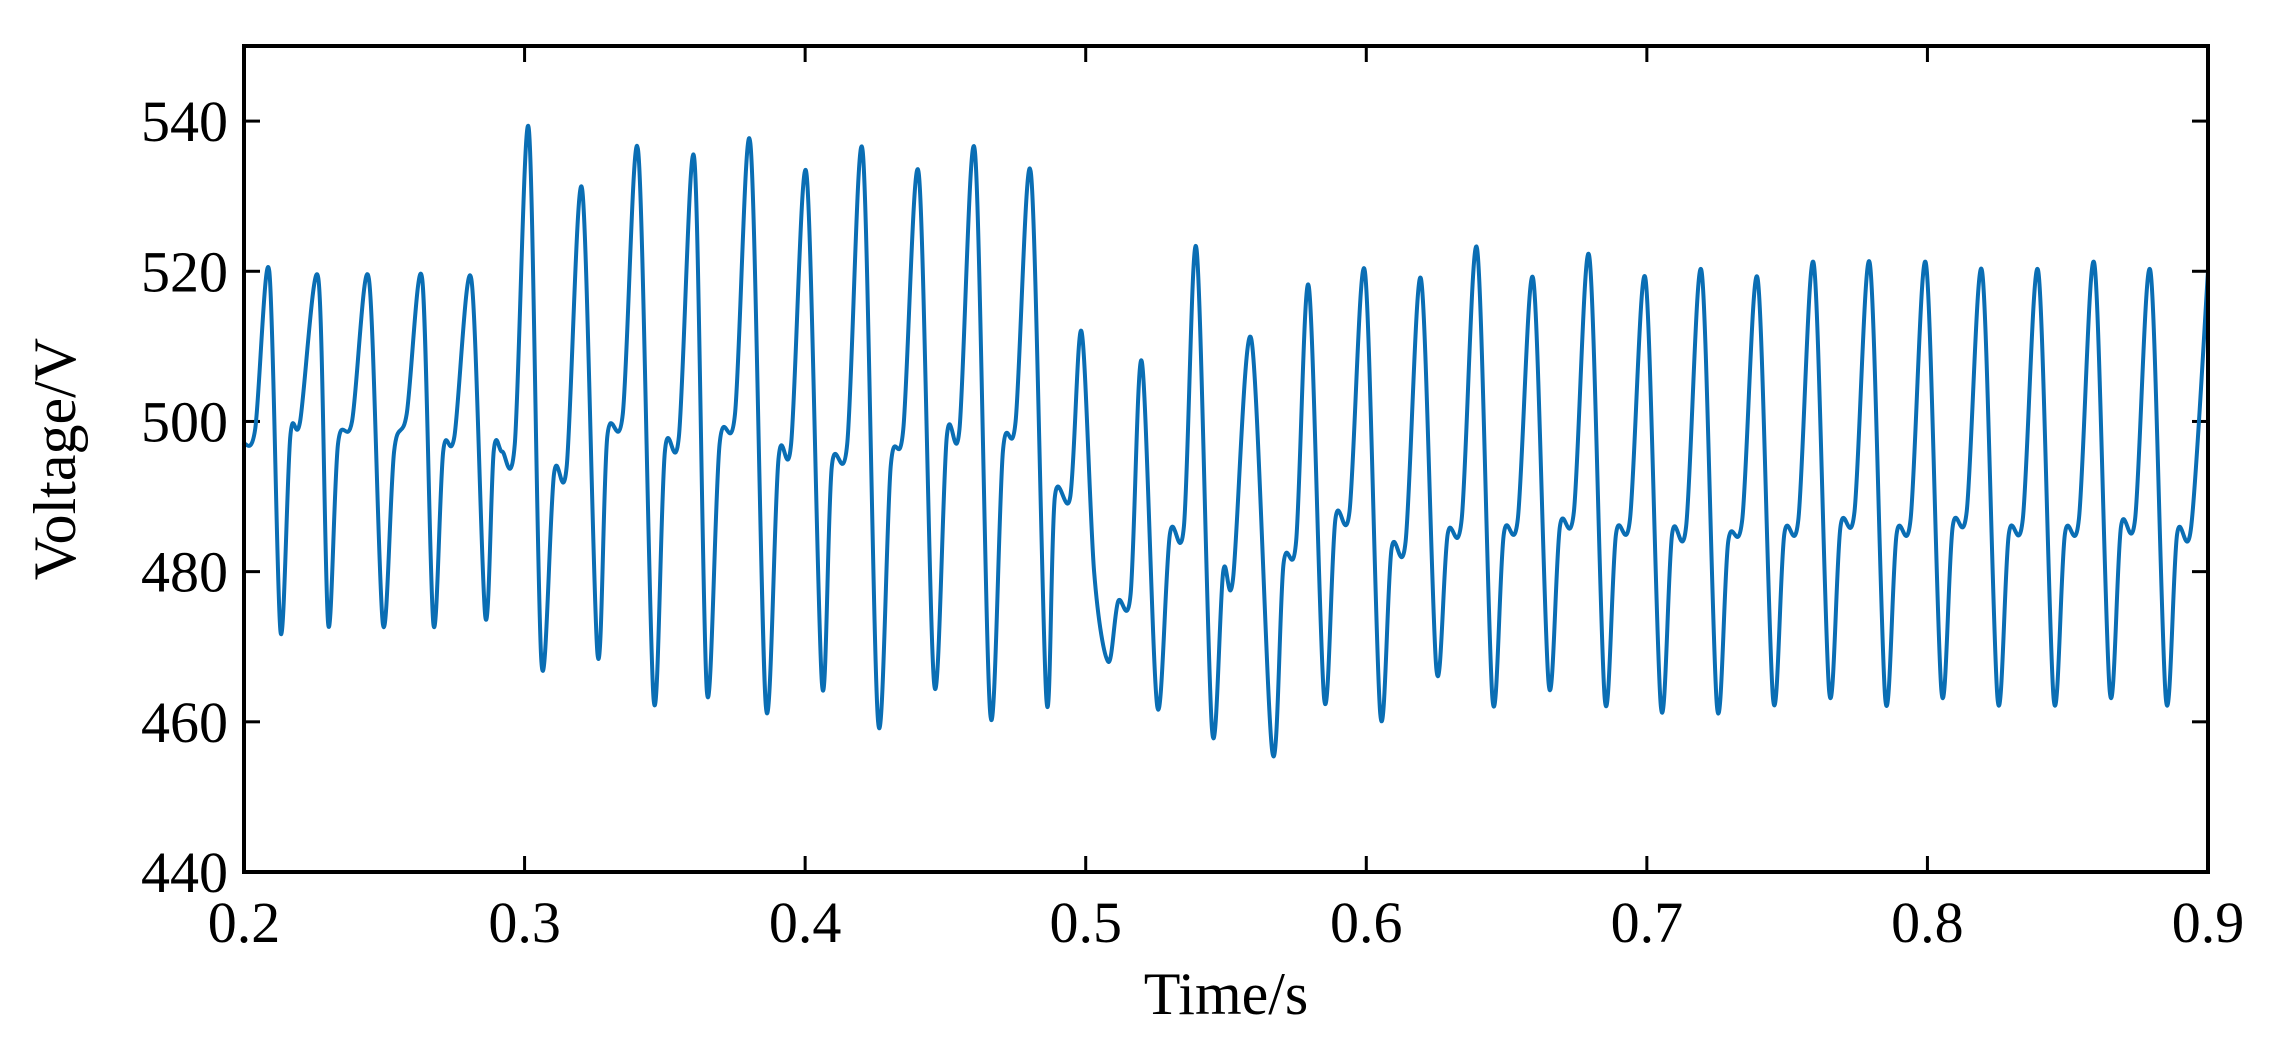 This screenshot has height=1037, width=2275. What do you see at coordinates (244, 922) in the screenshot?
I see `x-tick-label: 0.2` at bounding box center [244, 922].